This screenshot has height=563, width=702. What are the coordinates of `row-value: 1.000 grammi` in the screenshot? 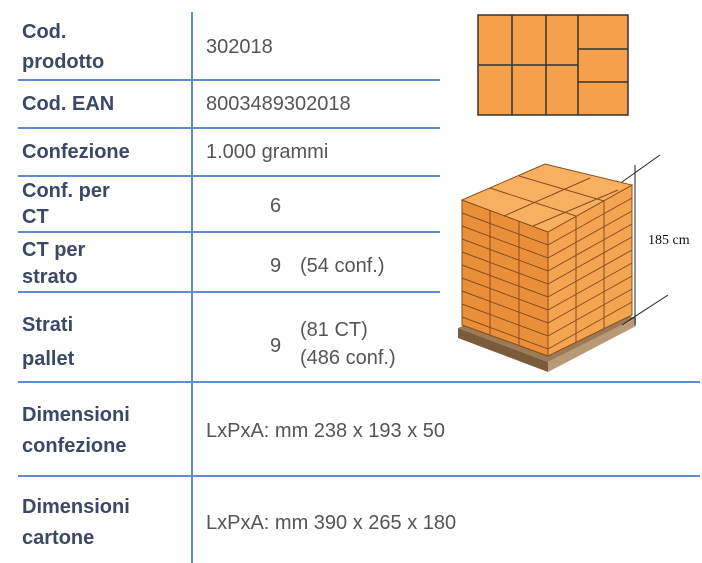 It's located at (267, 152).